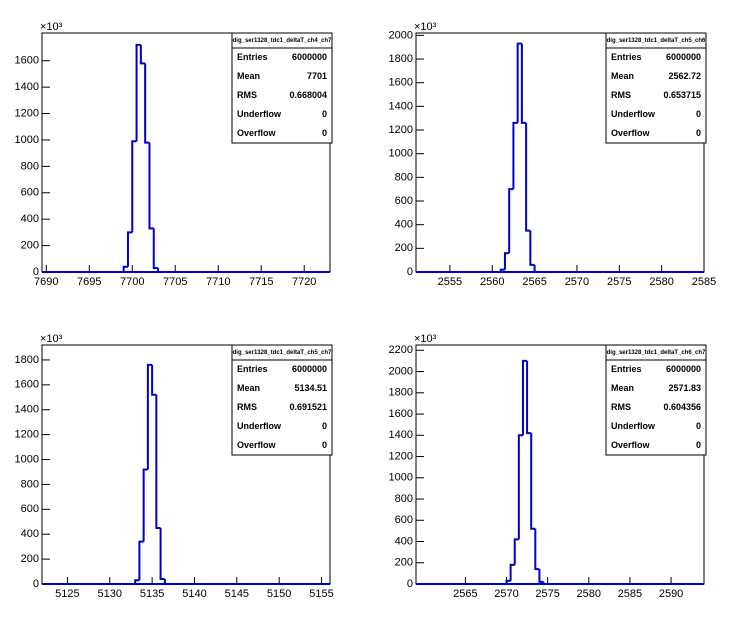  What do you see at coordinates (261, 282) in the screenshot?
I see `x-tick-label: 7715` at bounding box center [261, 282].